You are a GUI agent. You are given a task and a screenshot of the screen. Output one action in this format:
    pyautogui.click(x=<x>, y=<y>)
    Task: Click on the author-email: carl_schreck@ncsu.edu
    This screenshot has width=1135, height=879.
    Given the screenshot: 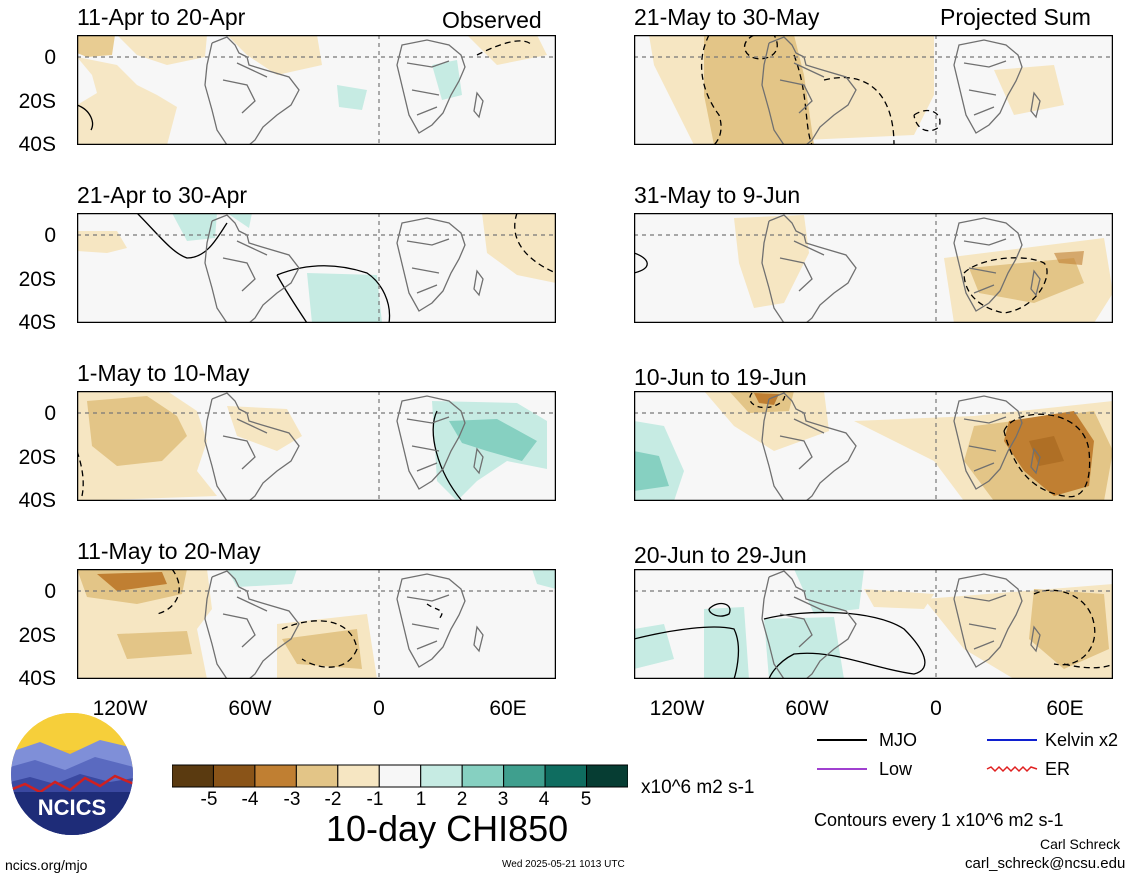 What is the action you would take?
    pyautogui.click(x=1045, y=863)
    